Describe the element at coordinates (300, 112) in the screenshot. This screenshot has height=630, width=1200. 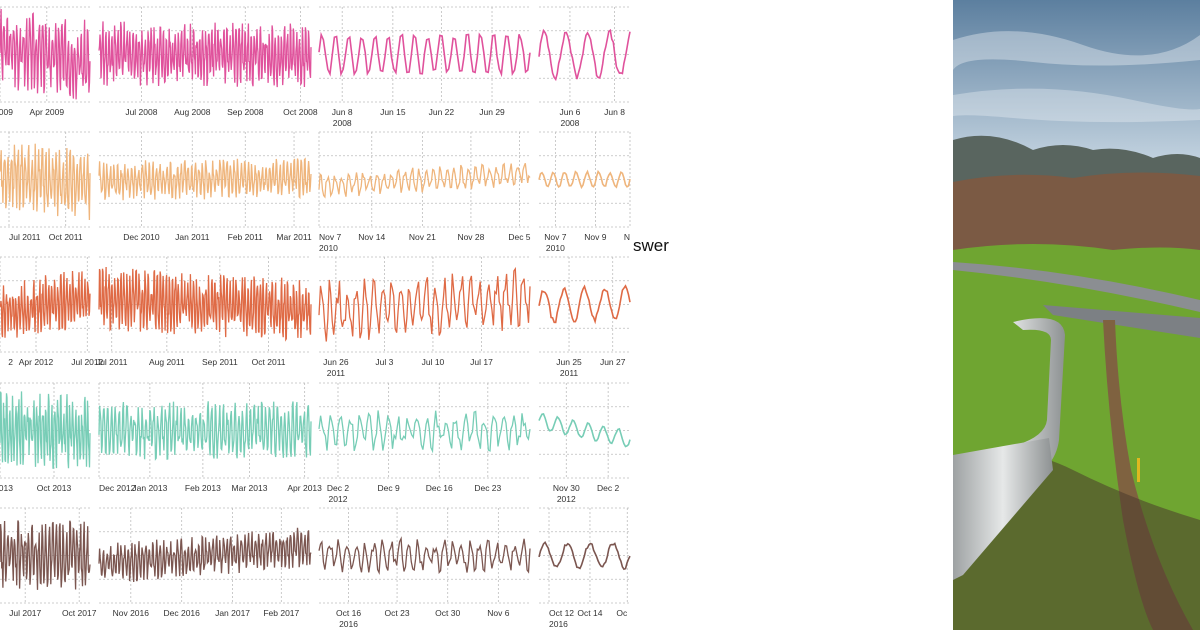
I see `tick-label: Oct 2008` at that location.